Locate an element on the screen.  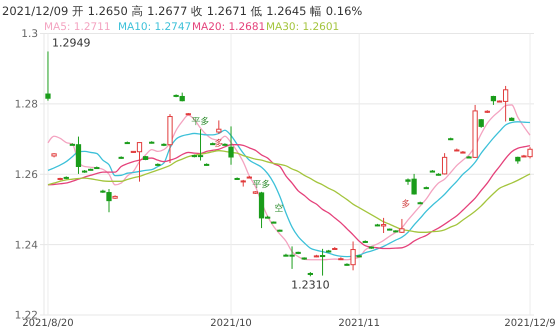
annotation: 1.2310 is located at coordinates (310, 285).